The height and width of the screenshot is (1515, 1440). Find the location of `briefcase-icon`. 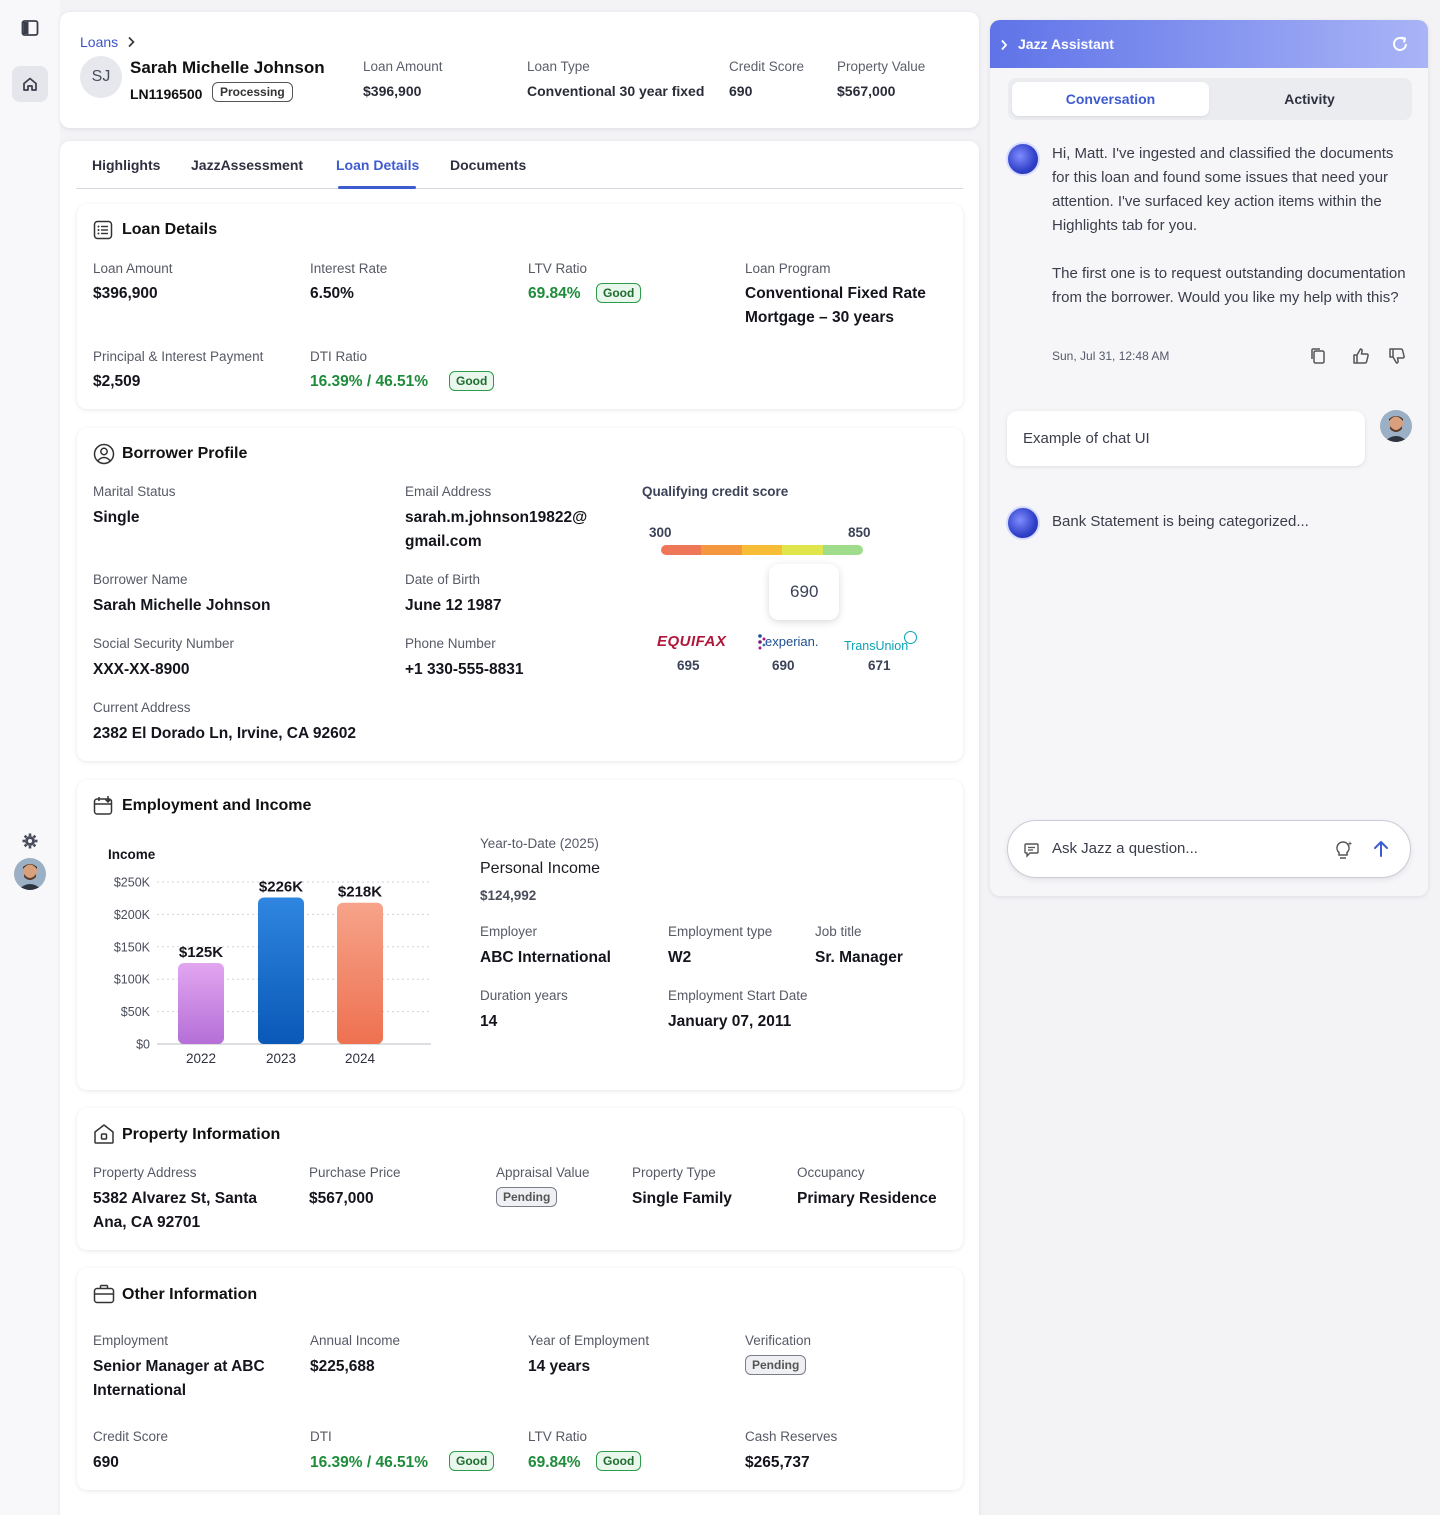

briefcase-icon is located at coordinates (104, 1296).